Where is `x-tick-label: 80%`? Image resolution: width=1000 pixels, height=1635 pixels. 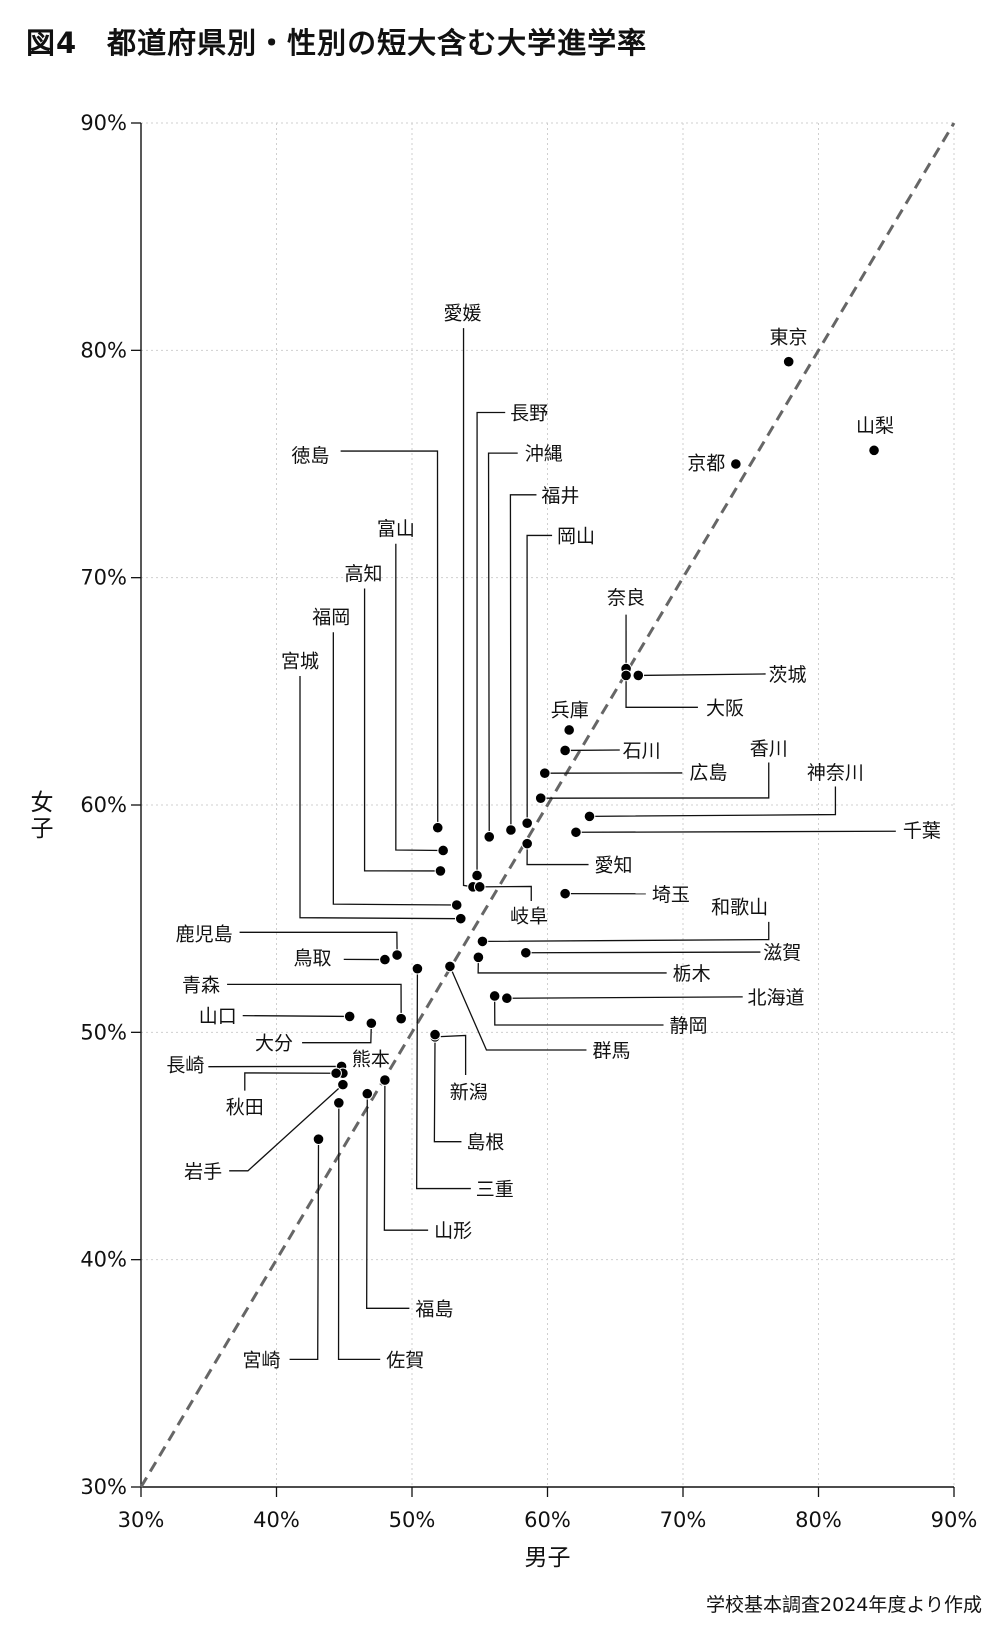
x-tick-label: 80% is located at coordinates (818, 1520).